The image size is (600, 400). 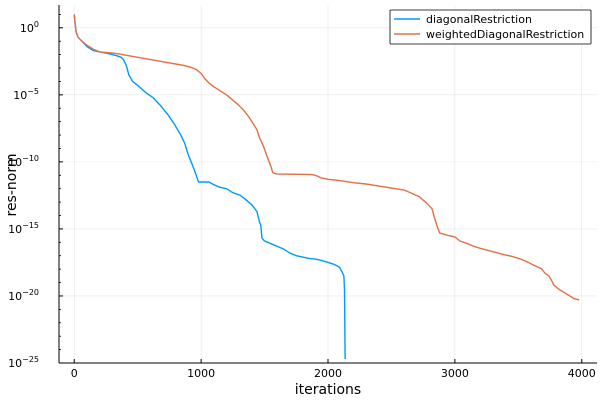 What do you see at coordinates (23, 228) in the screenshot?
I see `y-tick-label: 10⁻¹⁵` at bounding box center [23, 228].